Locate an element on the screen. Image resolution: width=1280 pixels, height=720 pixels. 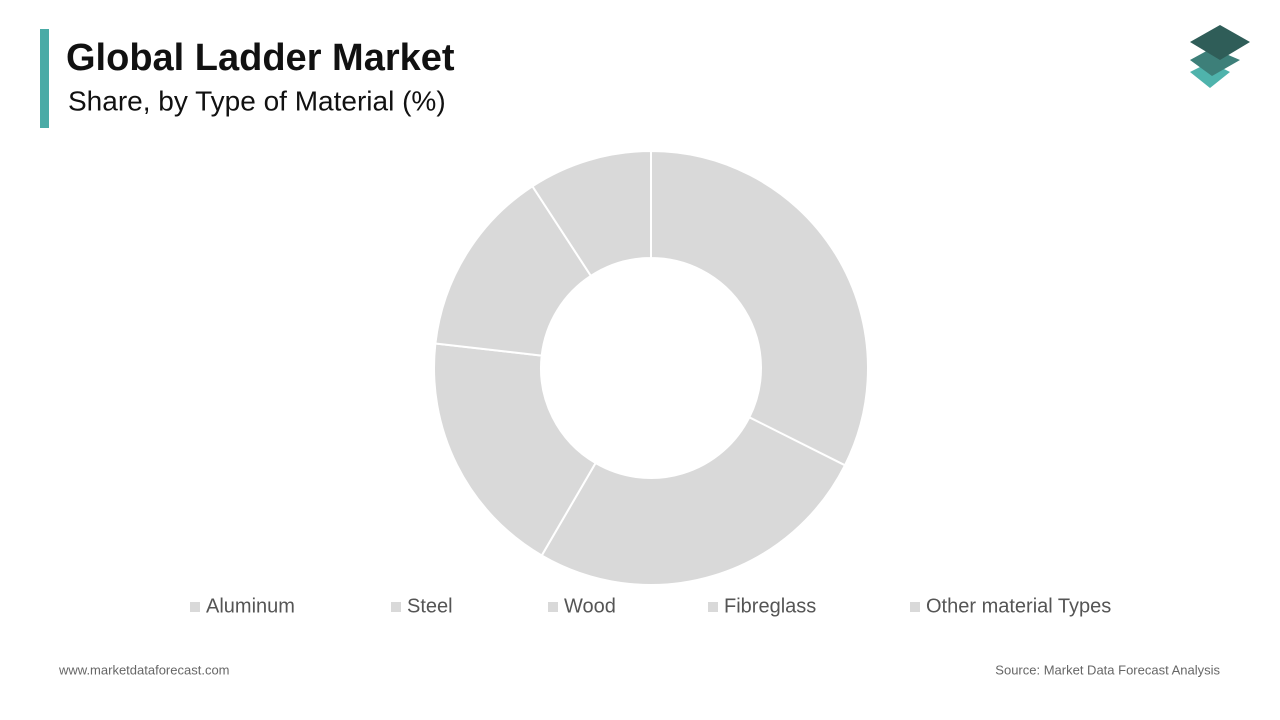
legend-label: Steel is located at coordinates (430, 606).